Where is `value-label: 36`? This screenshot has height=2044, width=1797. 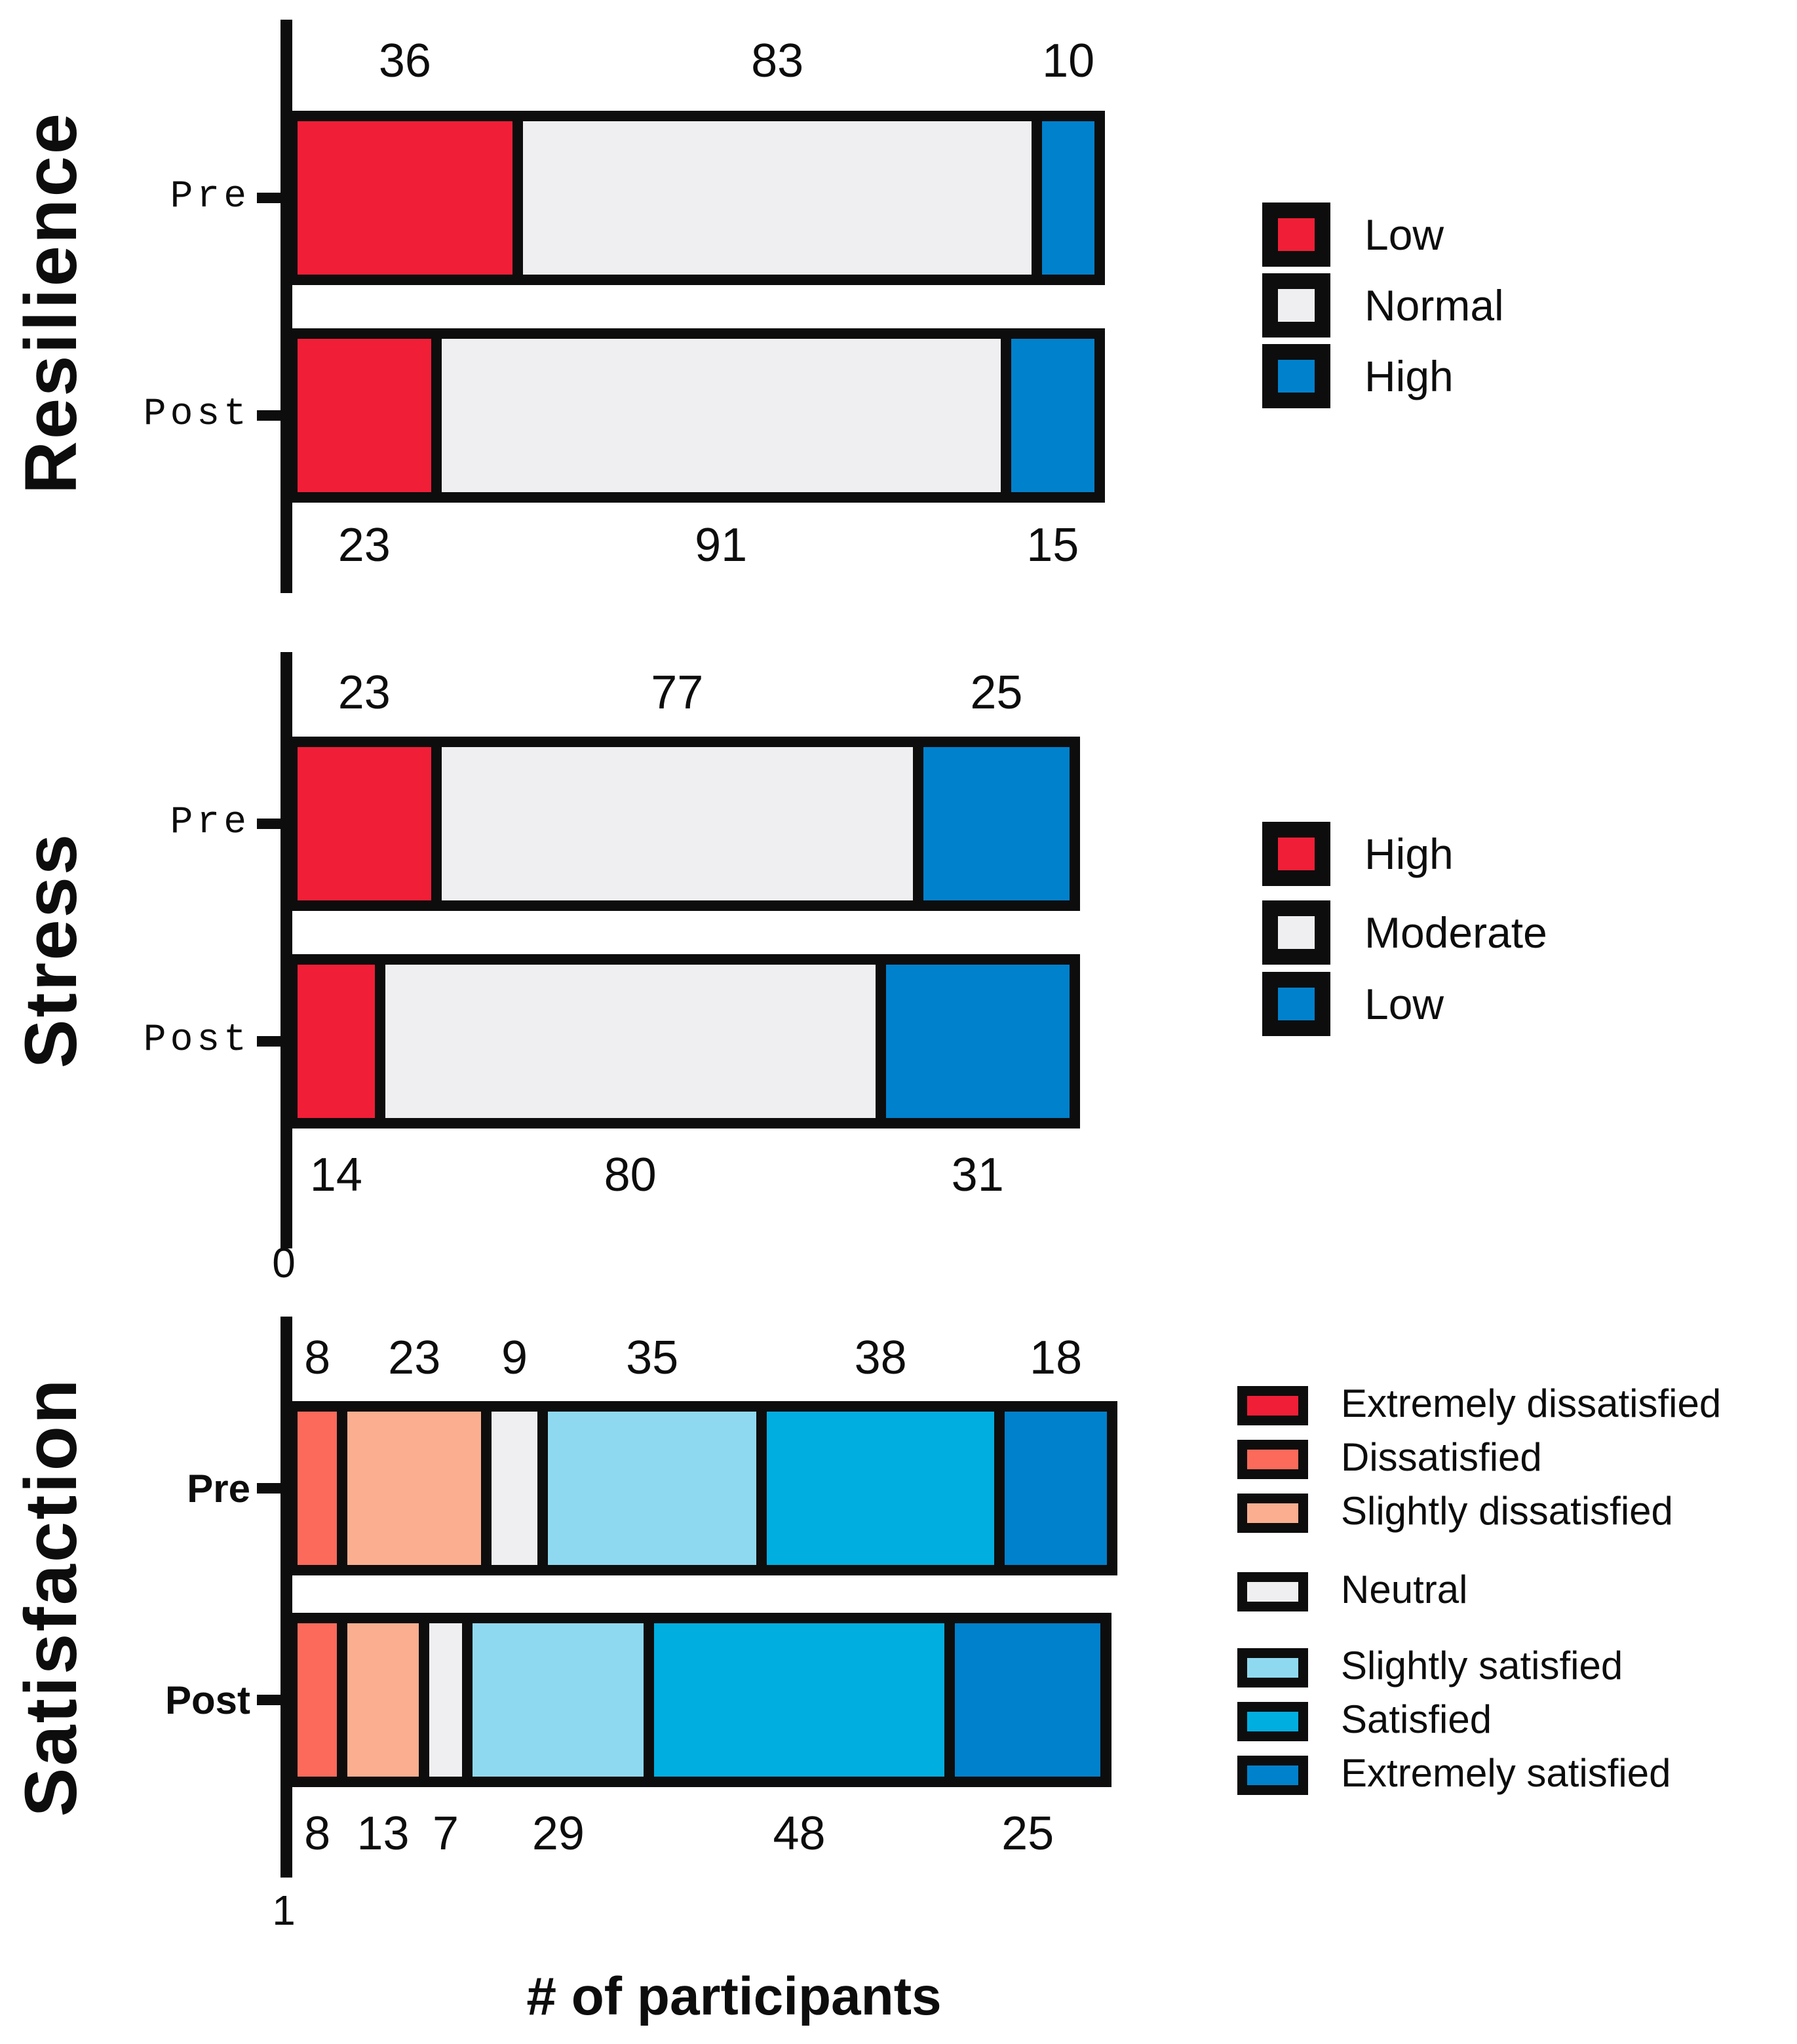 value-label: 36 is located at coordinates (404, 61).